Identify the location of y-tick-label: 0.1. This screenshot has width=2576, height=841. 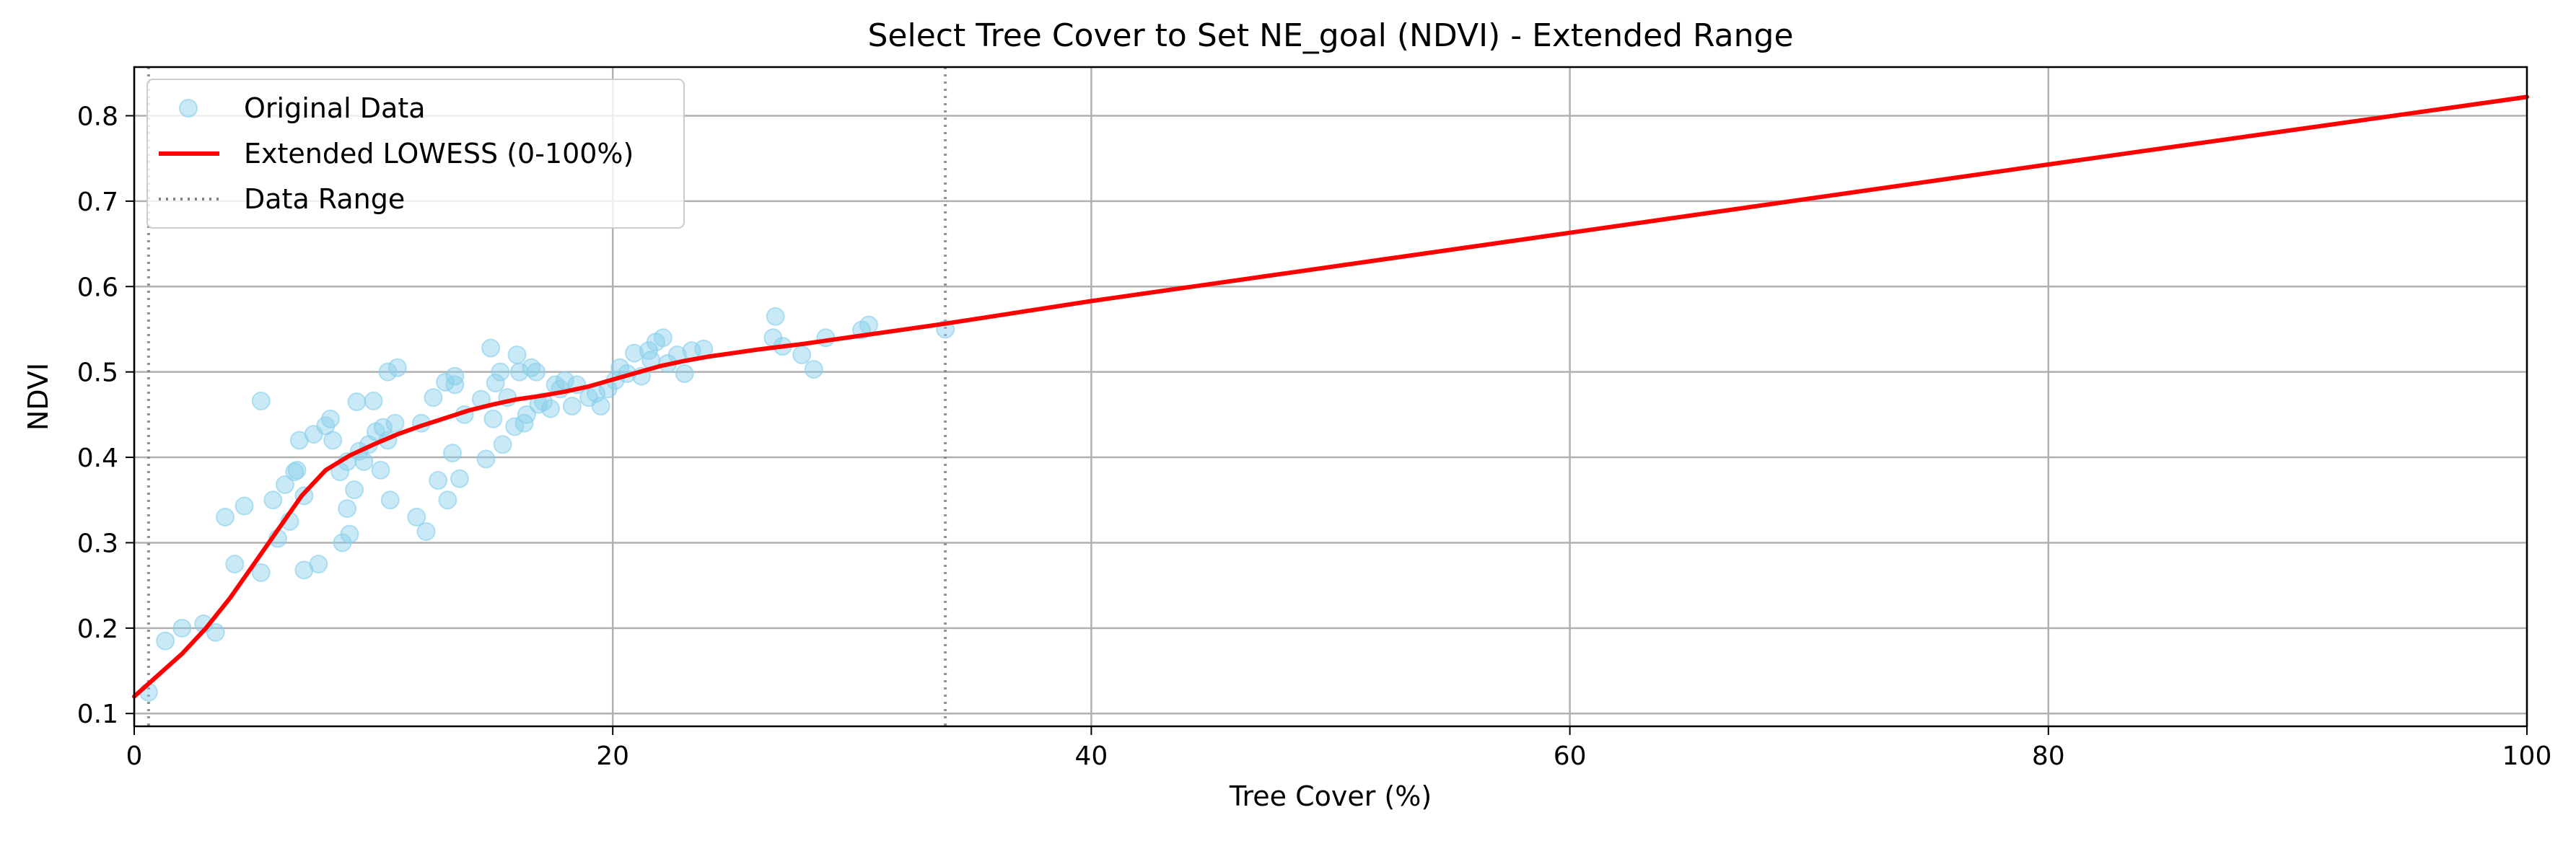
(97, 714).